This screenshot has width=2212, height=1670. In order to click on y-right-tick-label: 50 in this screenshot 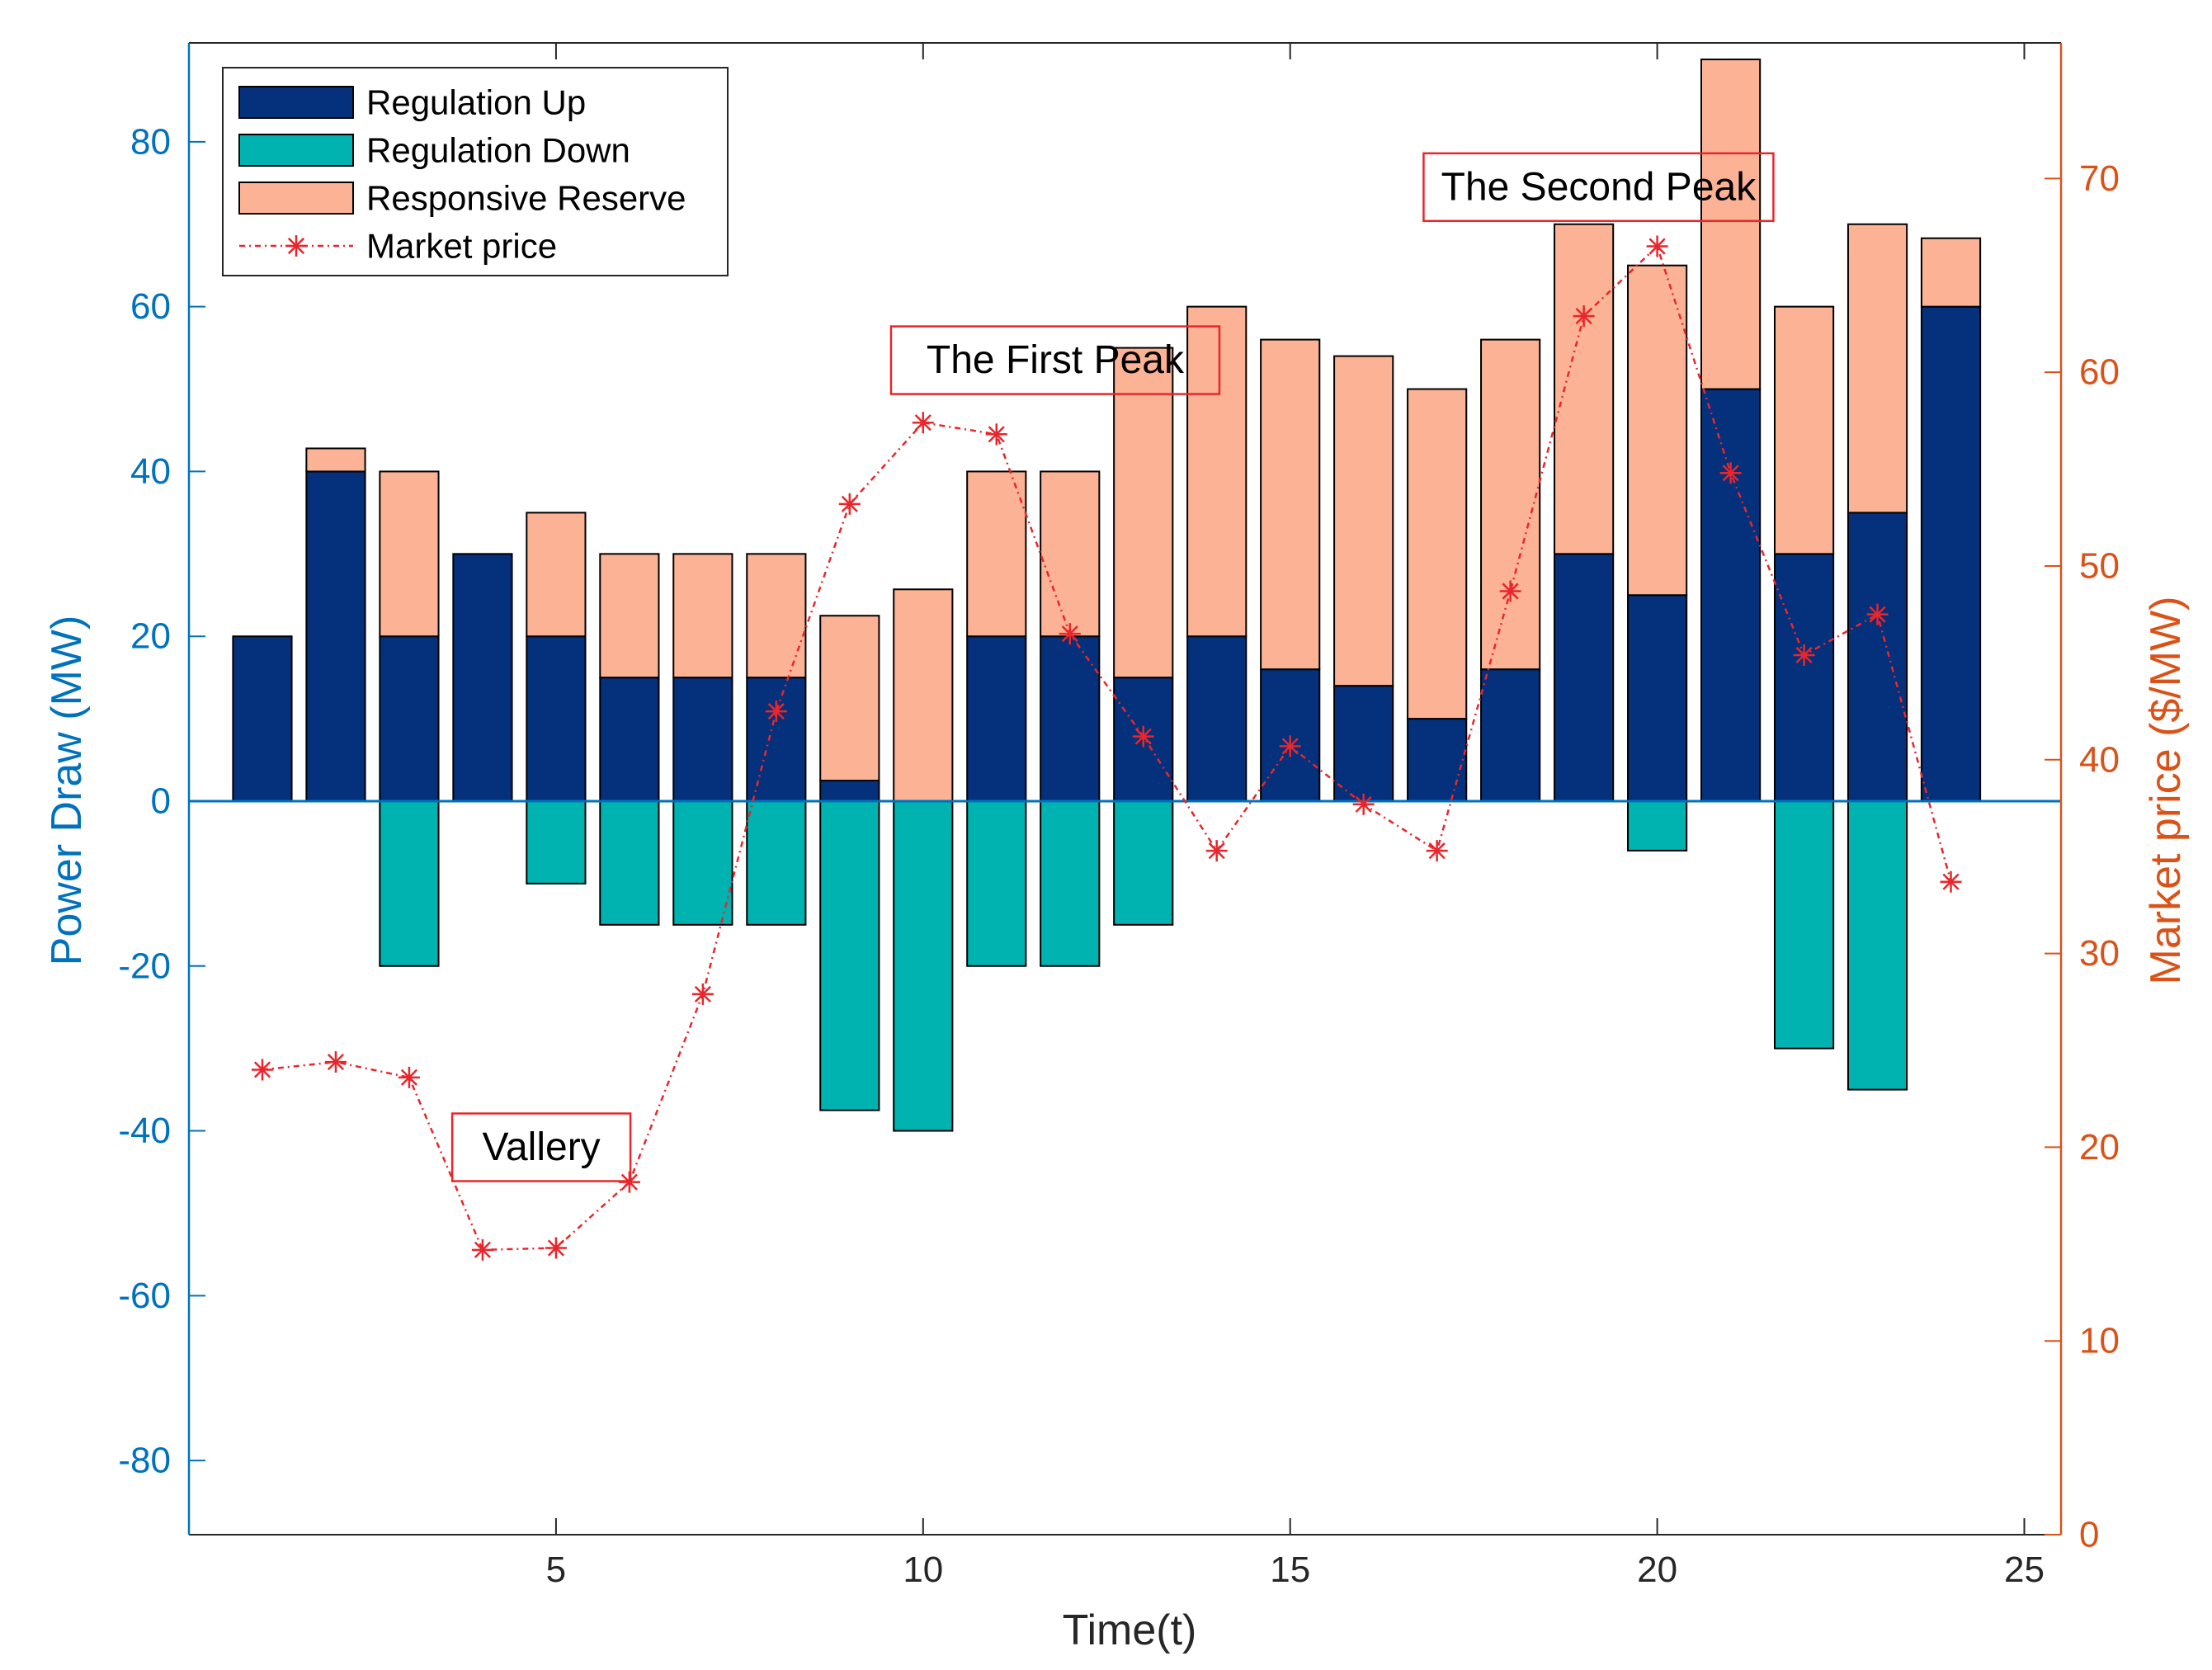, I will do `click(2099, 565)`.